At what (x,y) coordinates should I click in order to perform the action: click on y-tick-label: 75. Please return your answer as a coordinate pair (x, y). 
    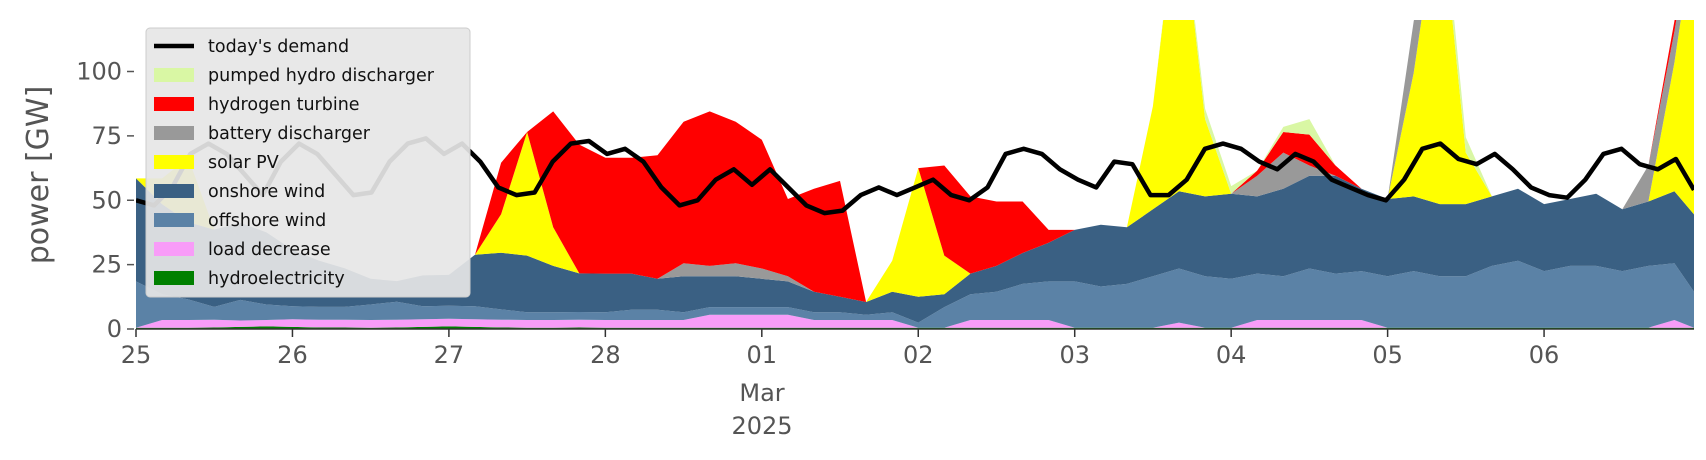
    Looking at the image, I should click on (106, 136).